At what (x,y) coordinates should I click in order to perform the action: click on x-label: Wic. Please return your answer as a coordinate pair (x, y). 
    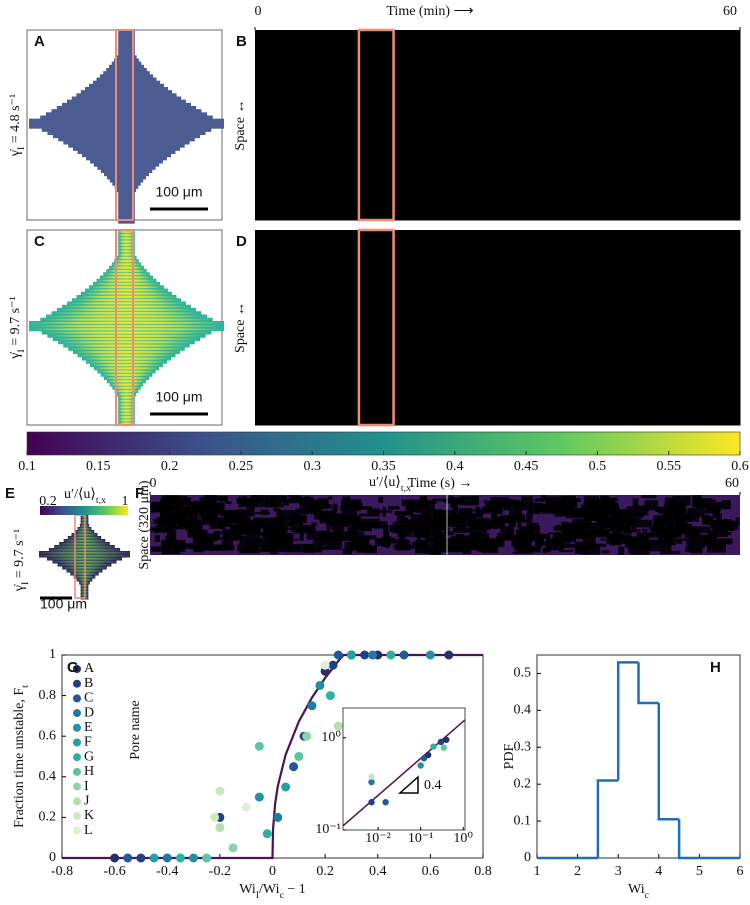
    Looking at the image, I should click on (639, 891).